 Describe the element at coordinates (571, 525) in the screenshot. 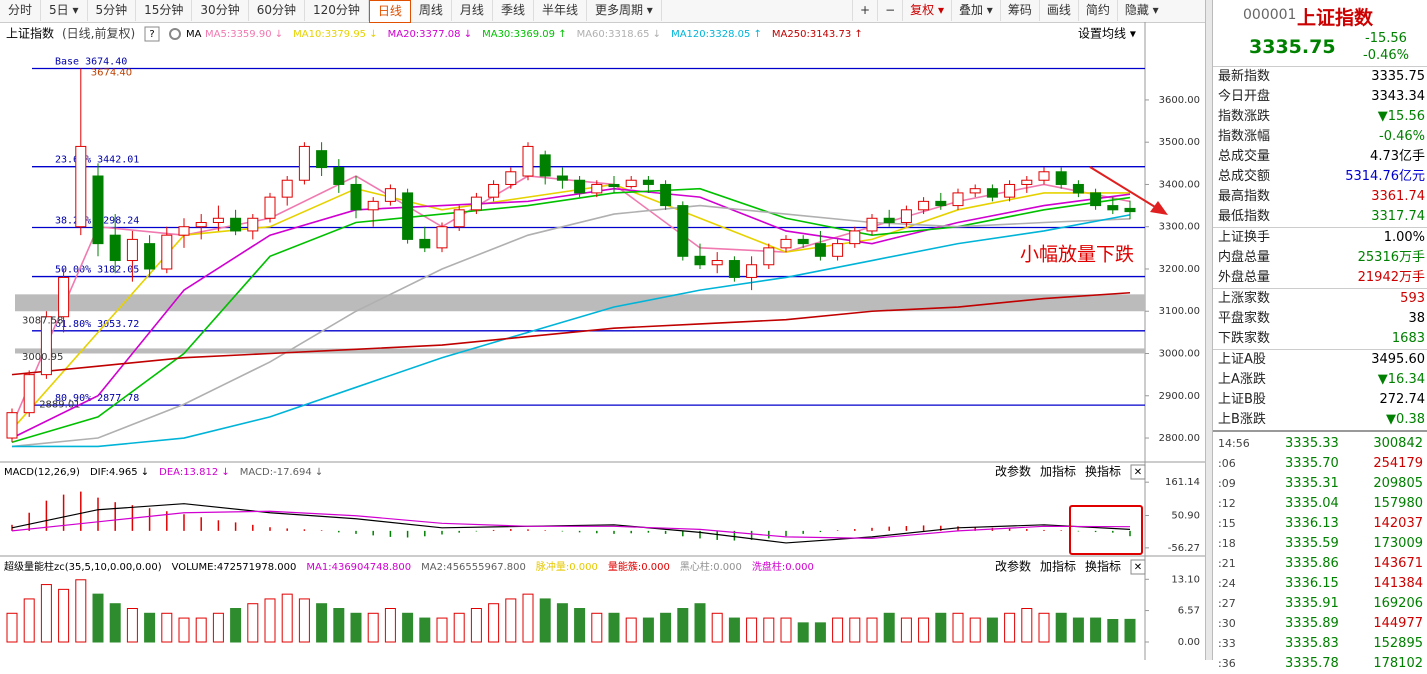

I see `dea-line` at that location.